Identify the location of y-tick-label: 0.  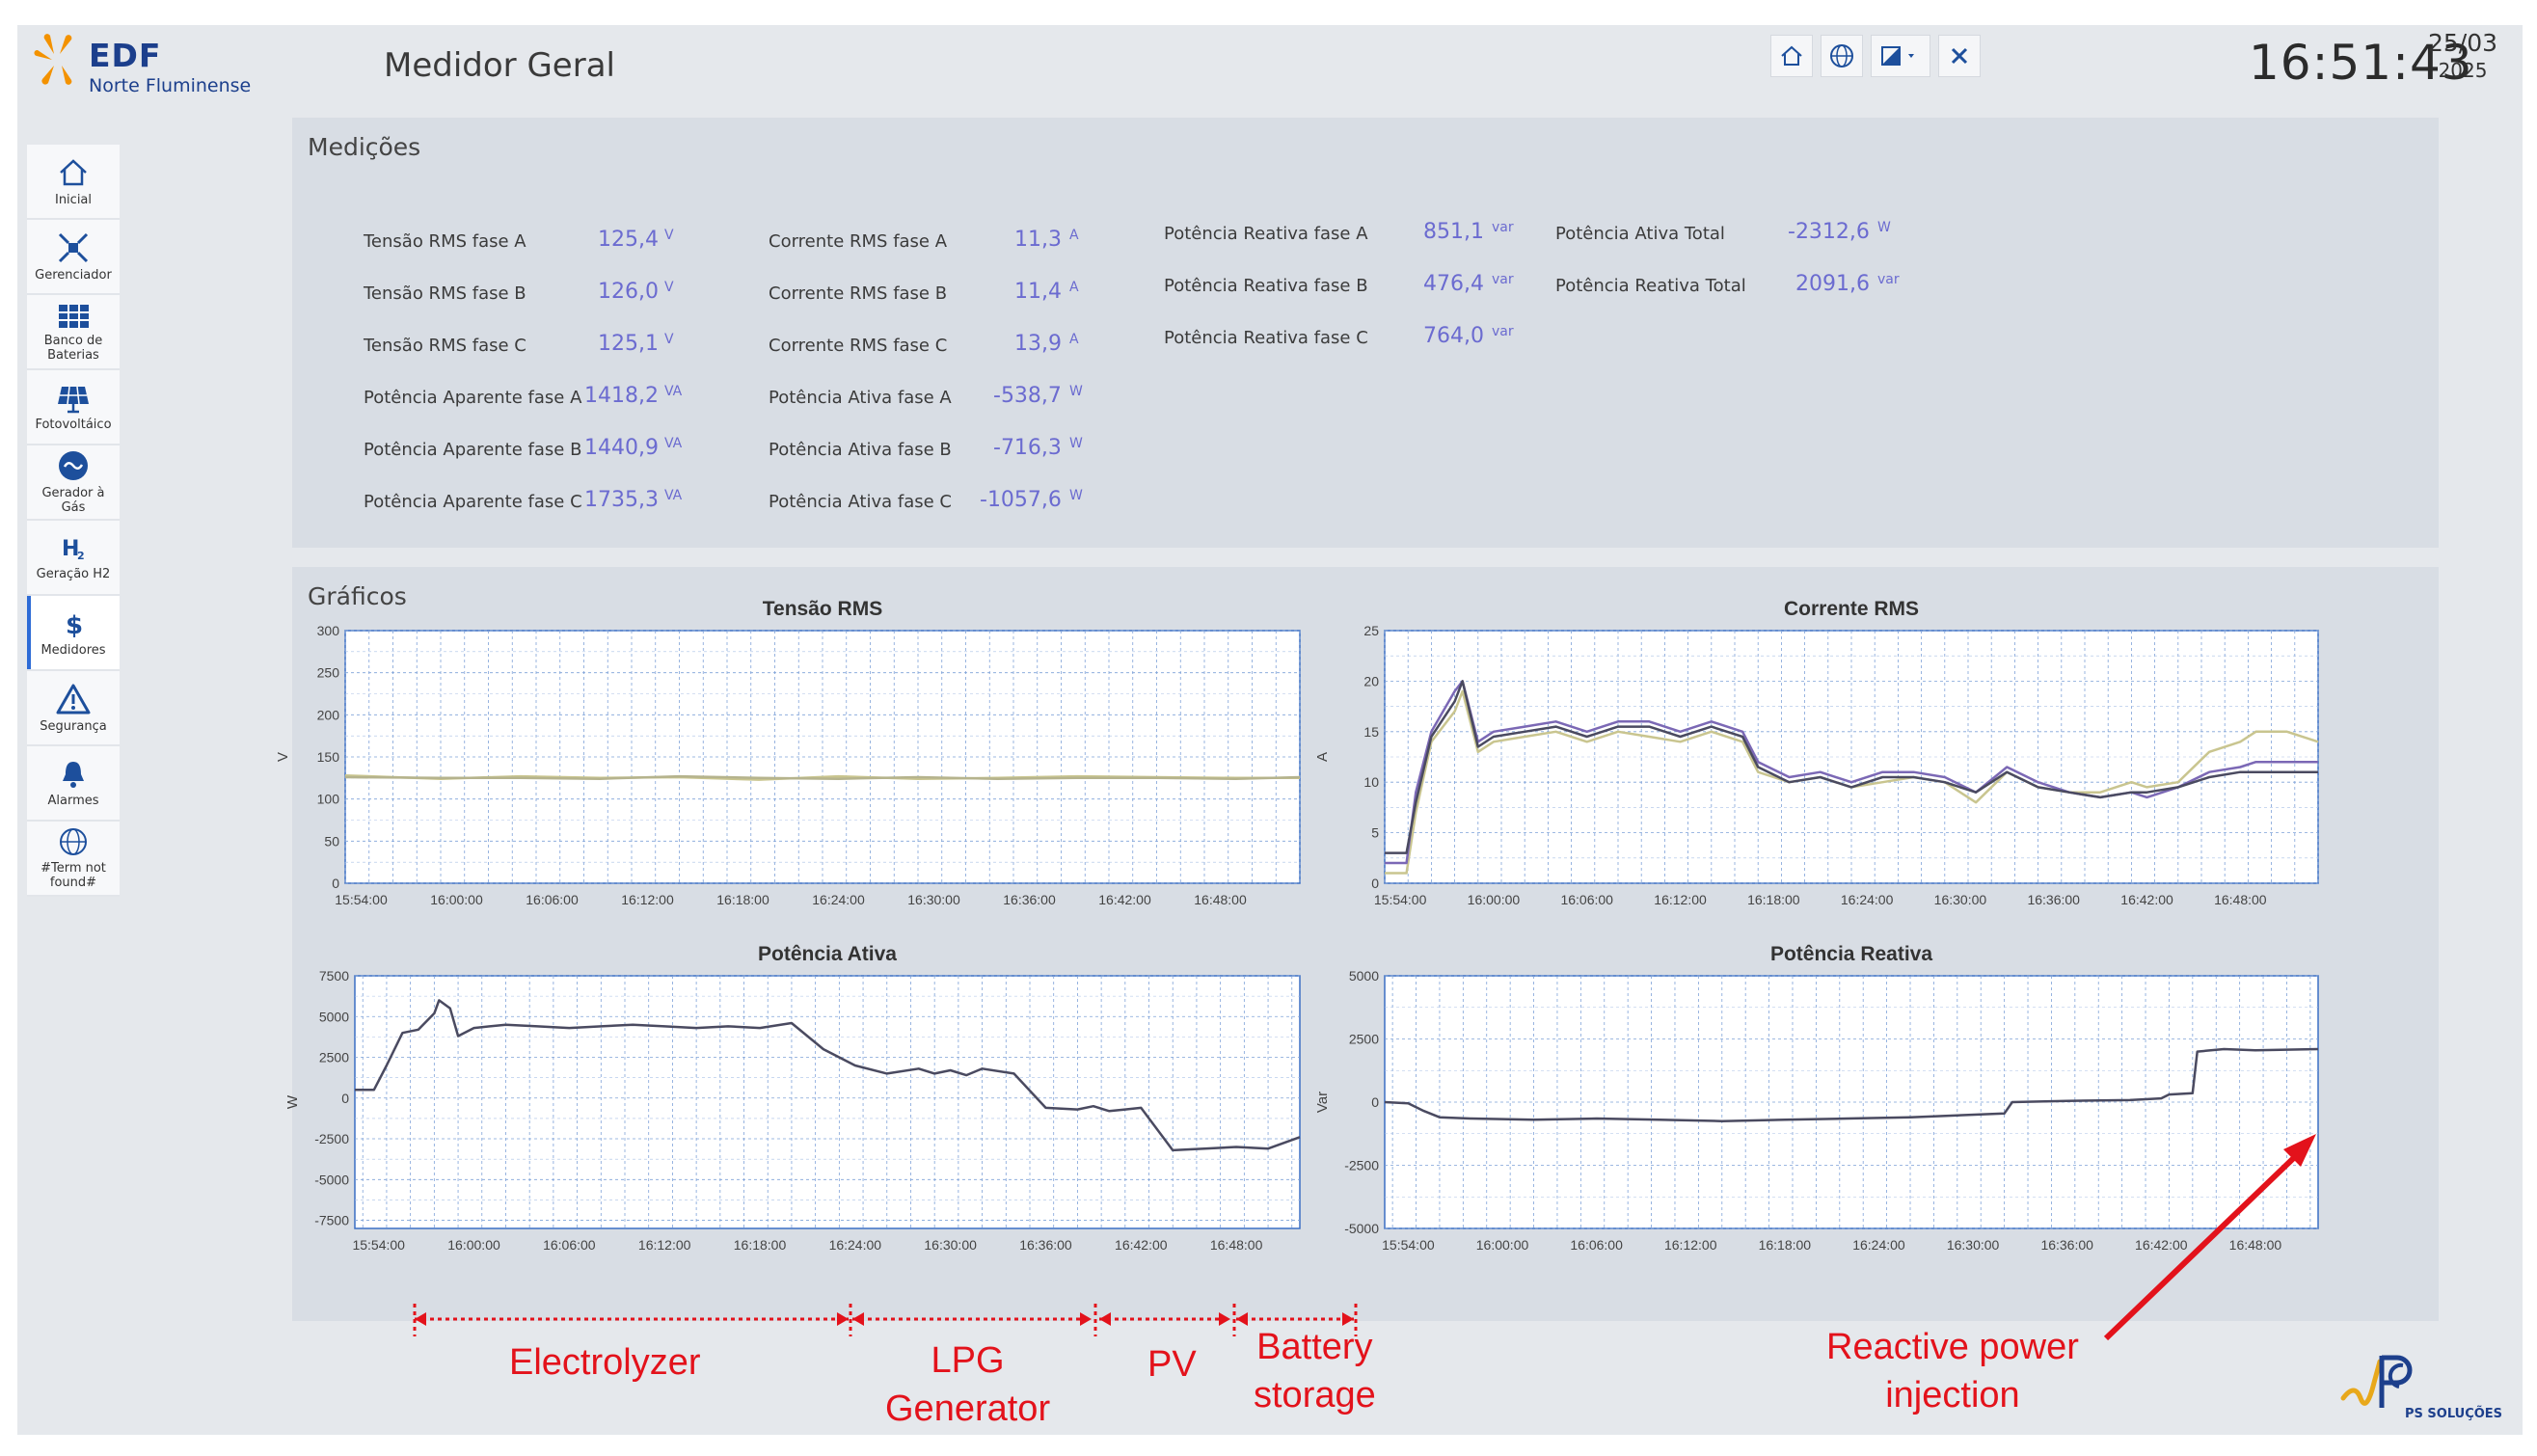
(345, 1098).